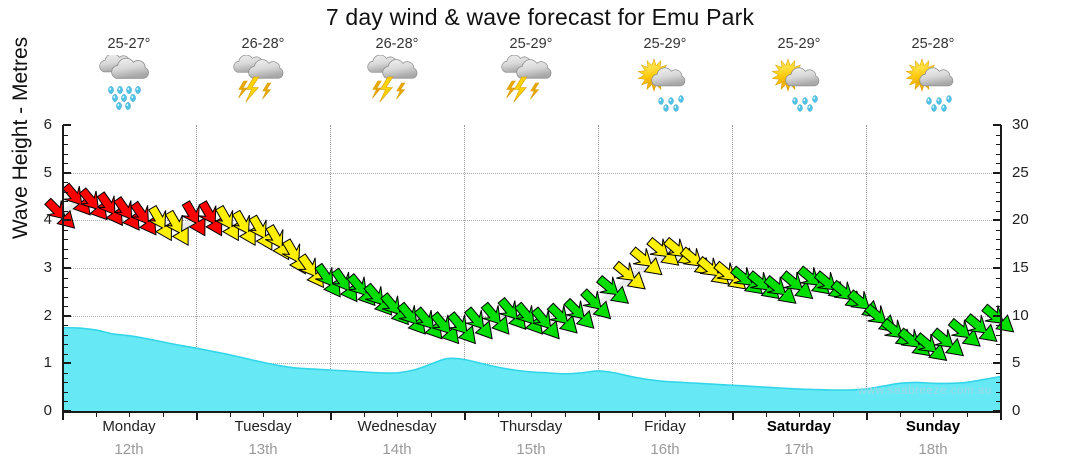 This screenshot has width=1080, height=475. Describe the element at coordinates (47, 410) in the screenshot. I see `left-axis-tick-label: 0` at that location.